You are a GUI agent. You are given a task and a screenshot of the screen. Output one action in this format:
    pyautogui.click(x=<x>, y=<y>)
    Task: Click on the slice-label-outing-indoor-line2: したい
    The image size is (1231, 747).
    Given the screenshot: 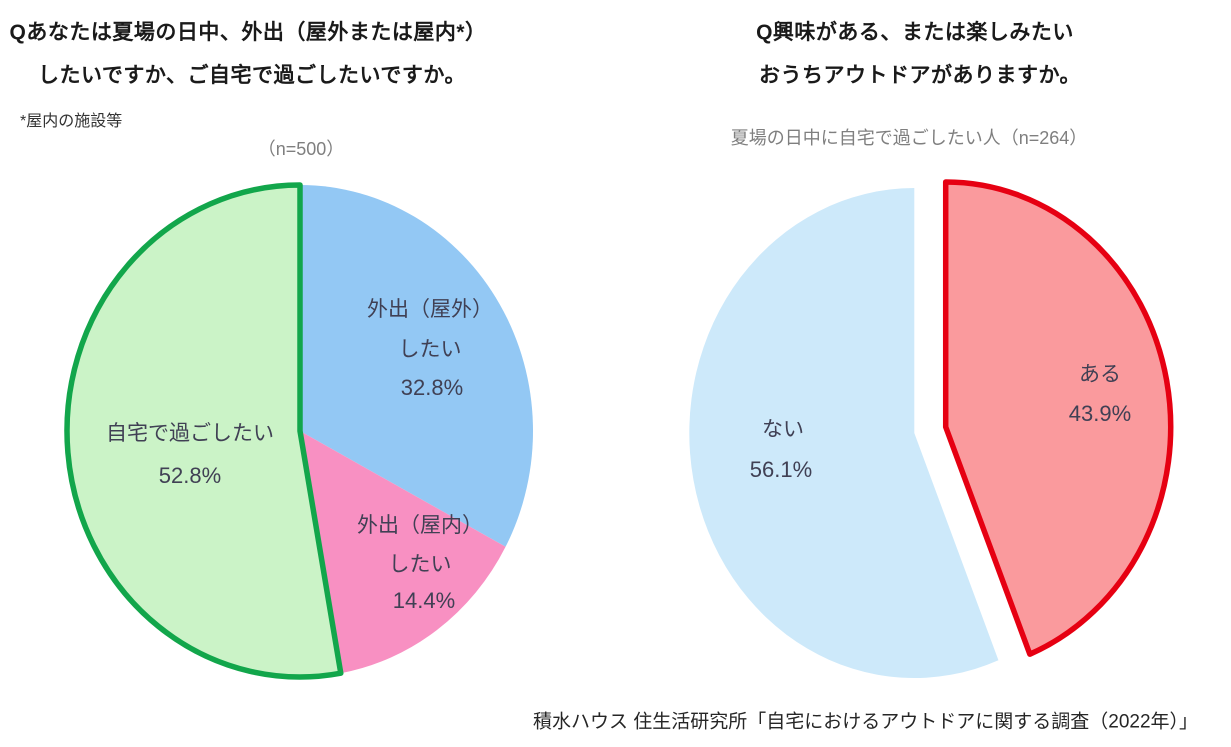 What is the action you would take?
    pyautogui.click(x=420, y=564)
    